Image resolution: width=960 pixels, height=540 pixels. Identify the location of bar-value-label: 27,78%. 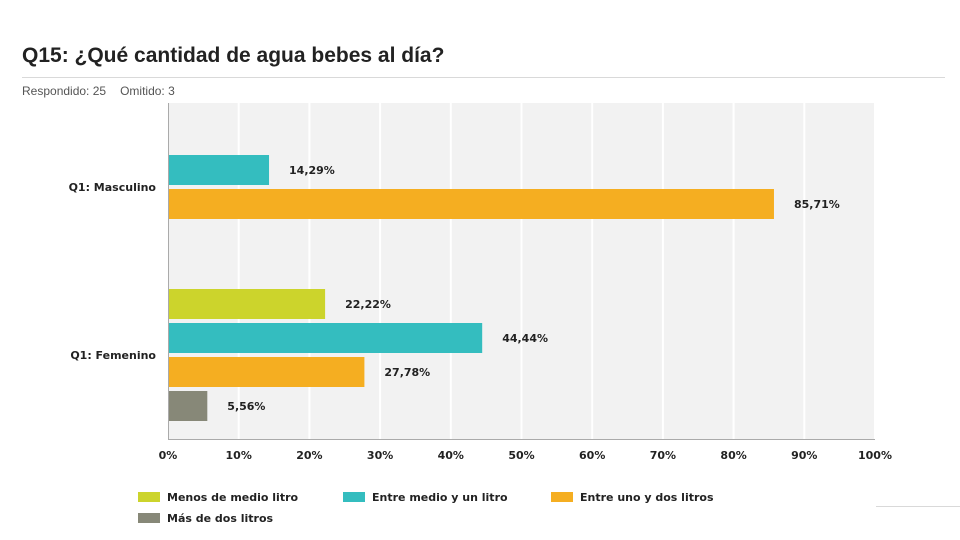
(407, 372).